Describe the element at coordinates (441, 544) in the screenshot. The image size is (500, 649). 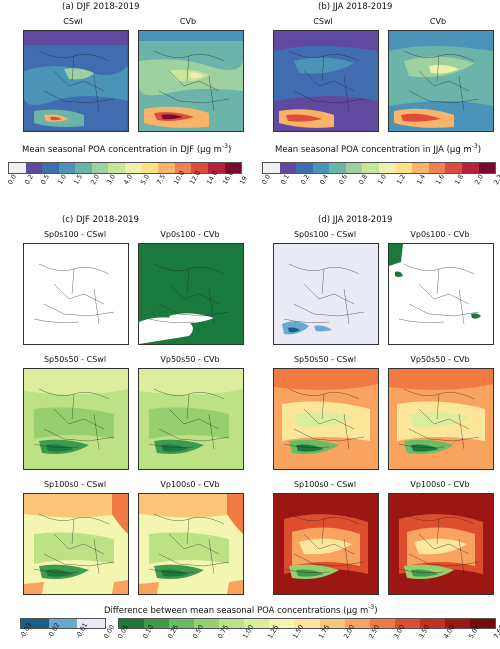
I see `diff-map-p100s0-cvb-jja` at that location.